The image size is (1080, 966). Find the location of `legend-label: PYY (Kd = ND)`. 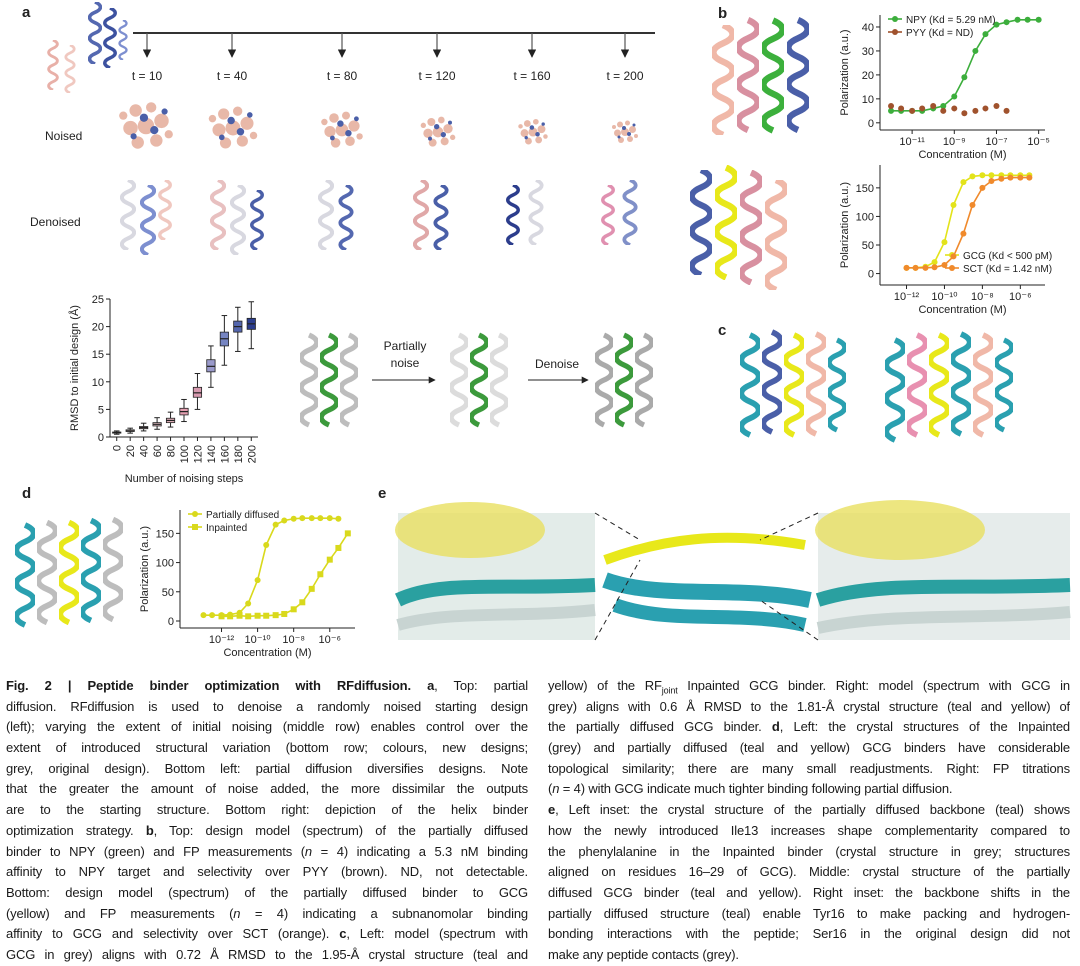

legend-label: PYY (Kd = ND) is located at coordinates (939, 33).